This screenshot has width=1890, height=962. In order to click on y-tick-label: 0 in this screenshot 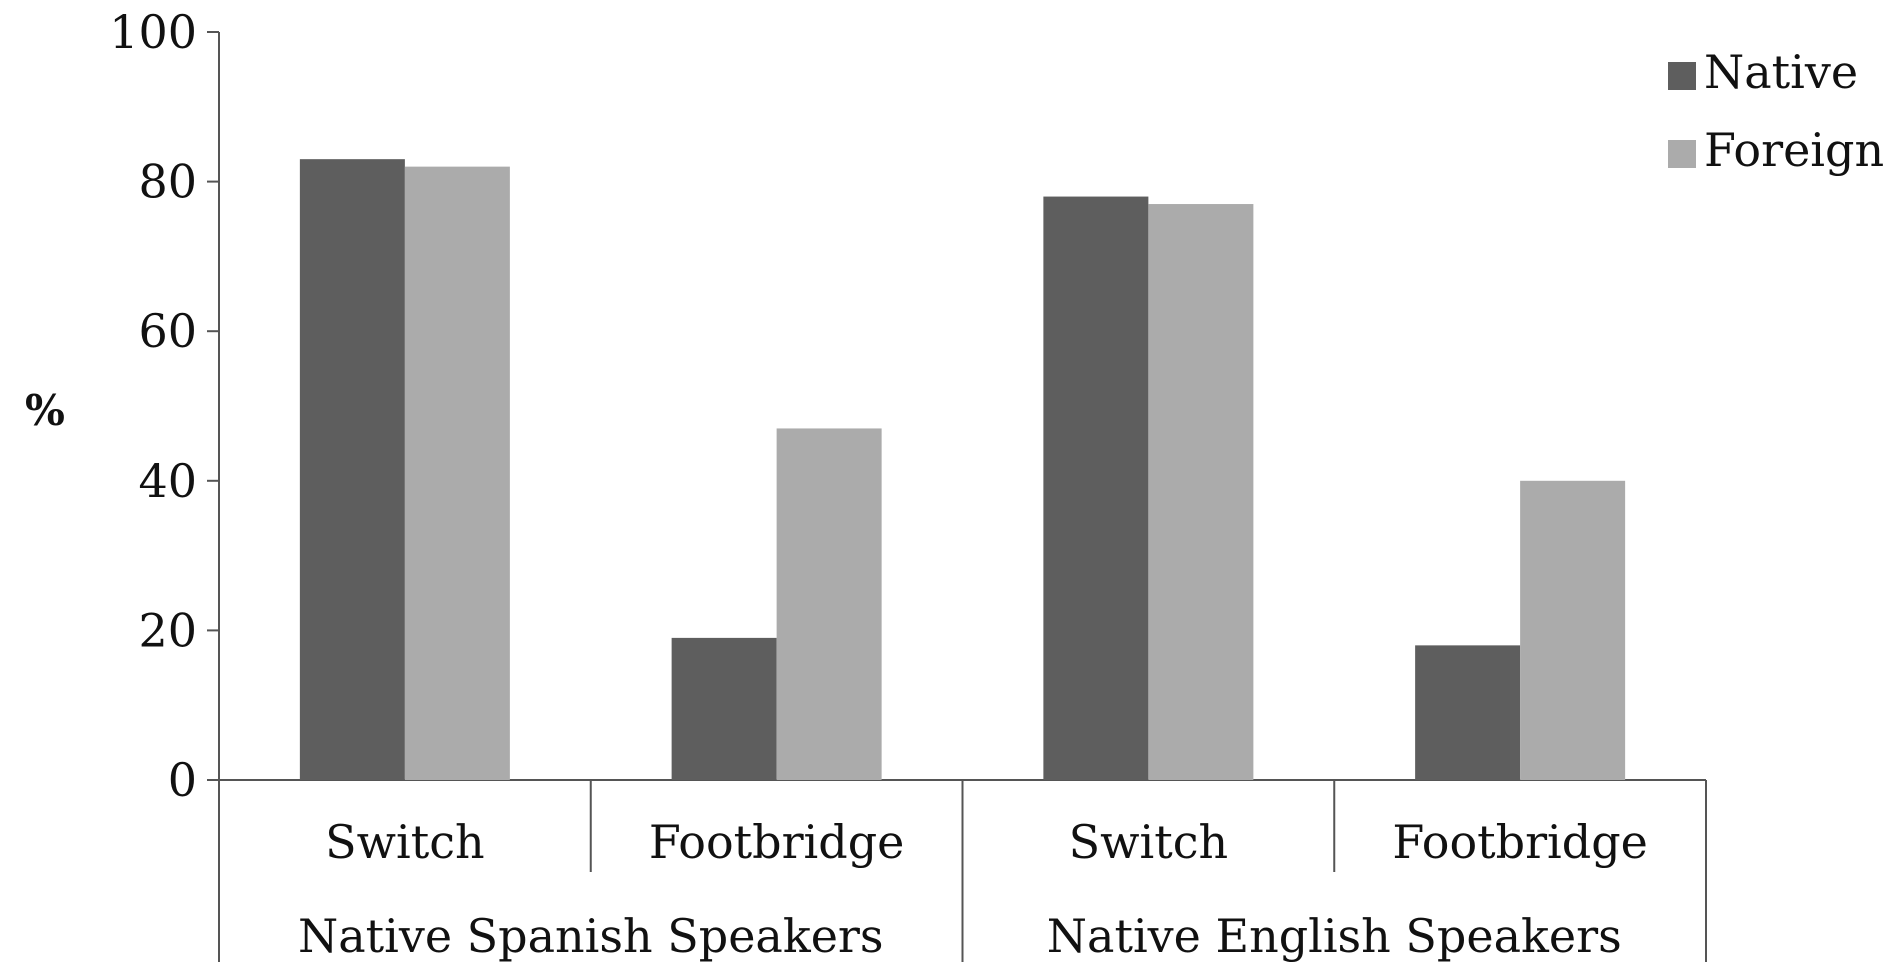, I will do `click(182, 780)`.